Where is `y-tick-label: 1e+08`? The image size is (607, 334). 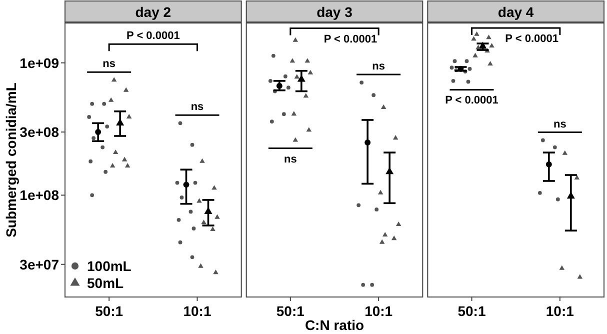
y-tick-label: 1e+08 is located at coordinates (40, 195).